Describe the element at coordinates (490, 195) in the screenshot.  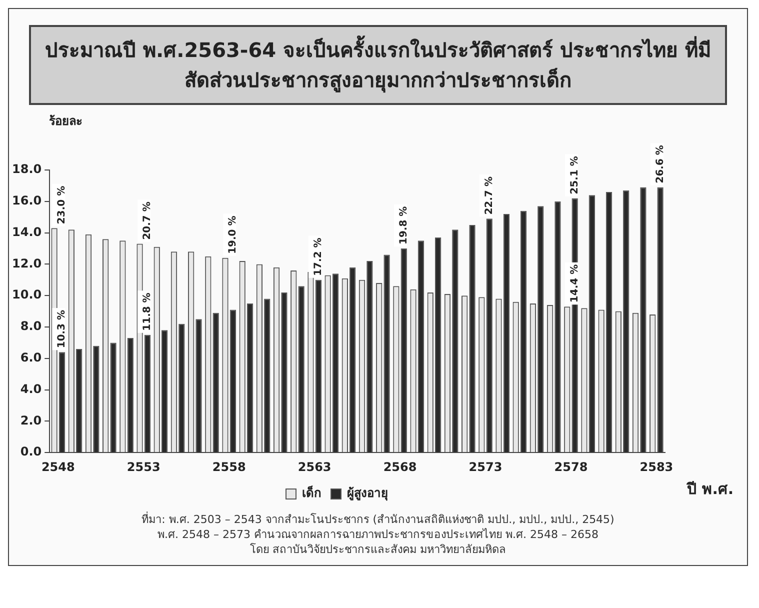
I see `annotation: 22.7 %` at that location.